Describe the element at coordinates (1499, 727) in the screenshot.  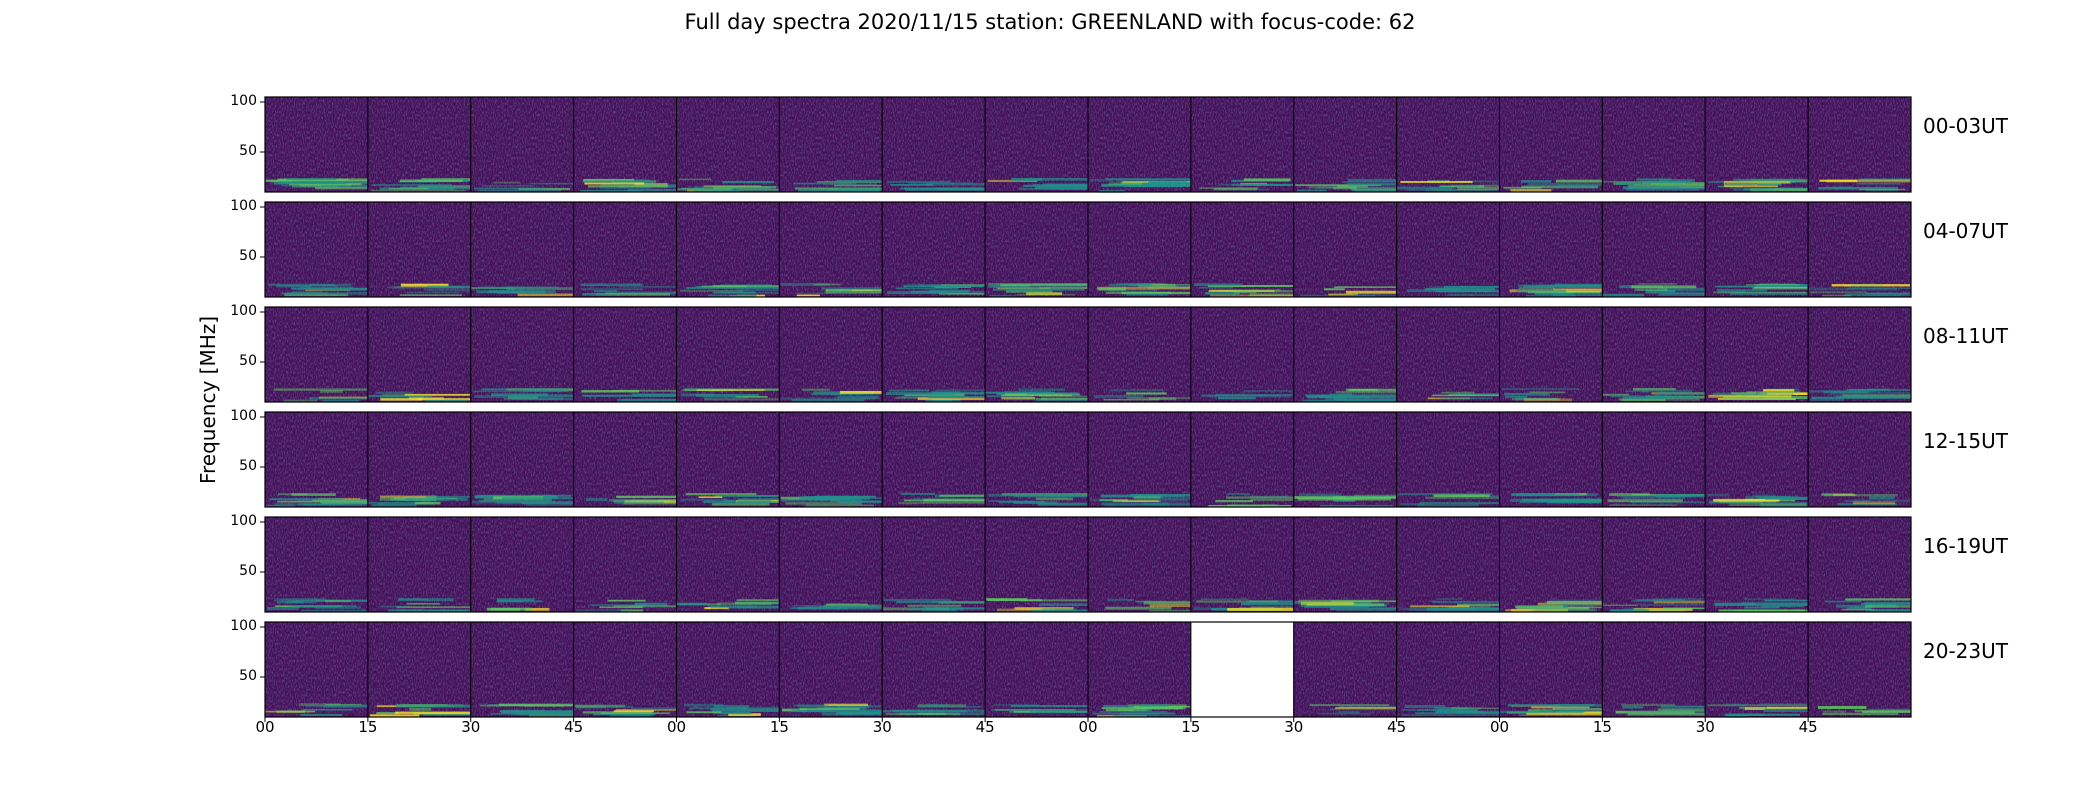
I see `x-tick-label: 00` at that location.